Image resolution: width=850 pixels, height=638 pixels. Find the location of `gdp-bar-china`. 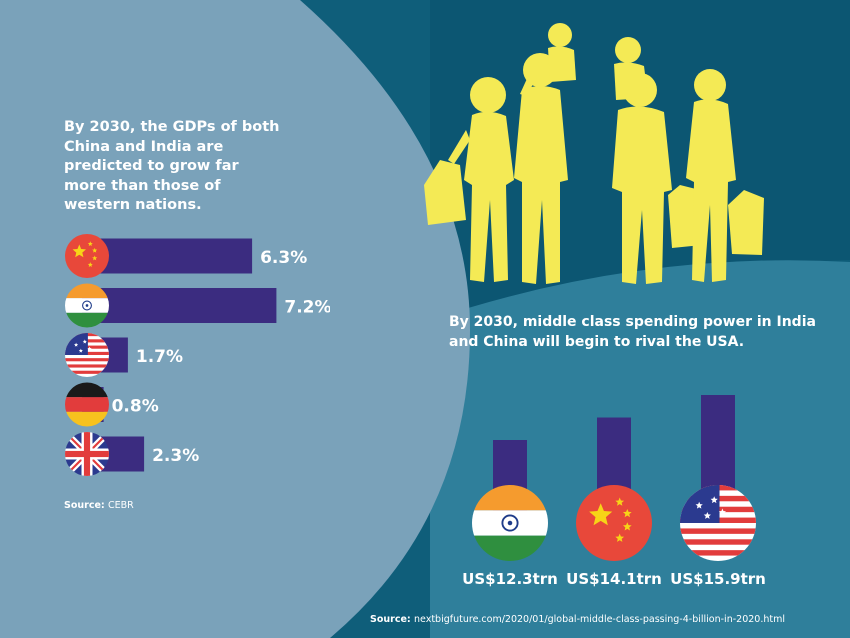

gdp-bar-china is located at coordinates (167, 256).